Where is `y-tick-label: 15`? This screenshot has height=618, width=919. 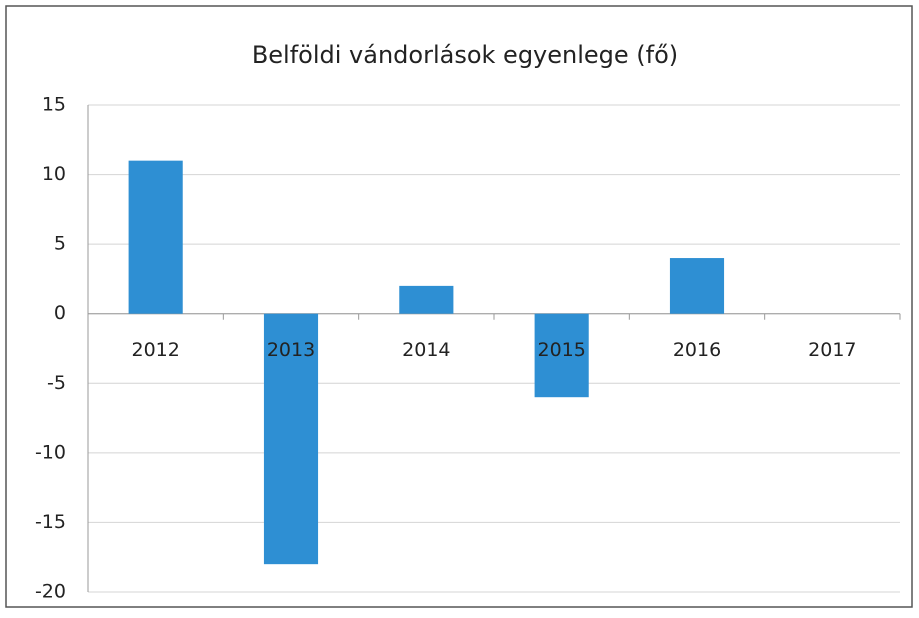 y-tick-label: 15 is located at coordinates (54, 105).